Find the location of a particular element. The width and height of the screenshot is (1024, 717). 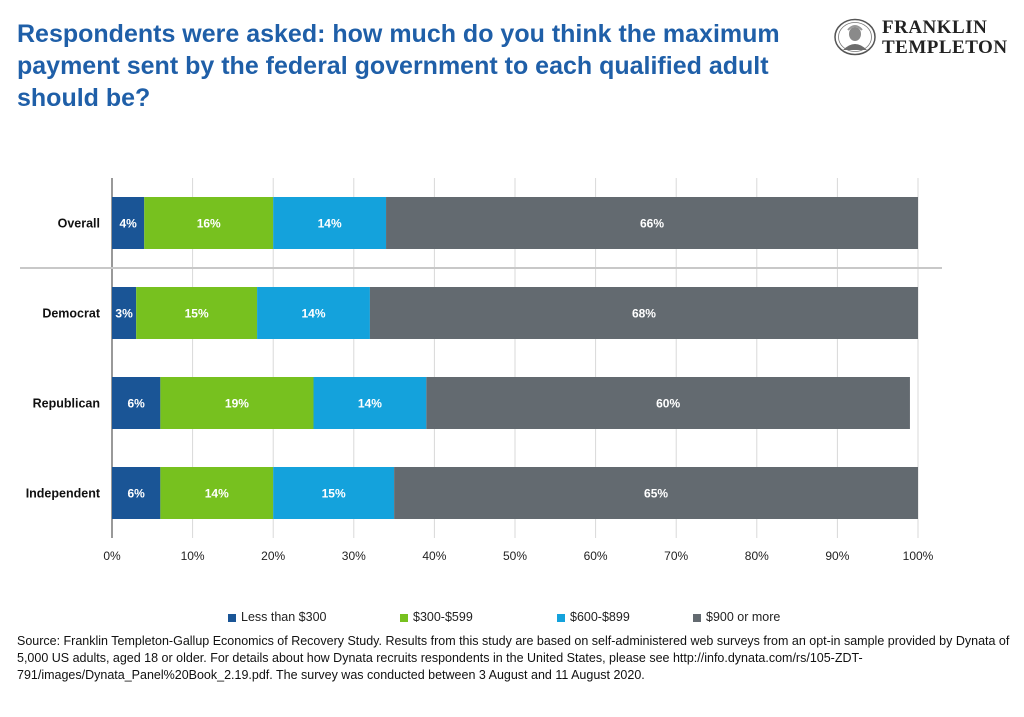

data-label: 3% is located at coordinates (124, 314).